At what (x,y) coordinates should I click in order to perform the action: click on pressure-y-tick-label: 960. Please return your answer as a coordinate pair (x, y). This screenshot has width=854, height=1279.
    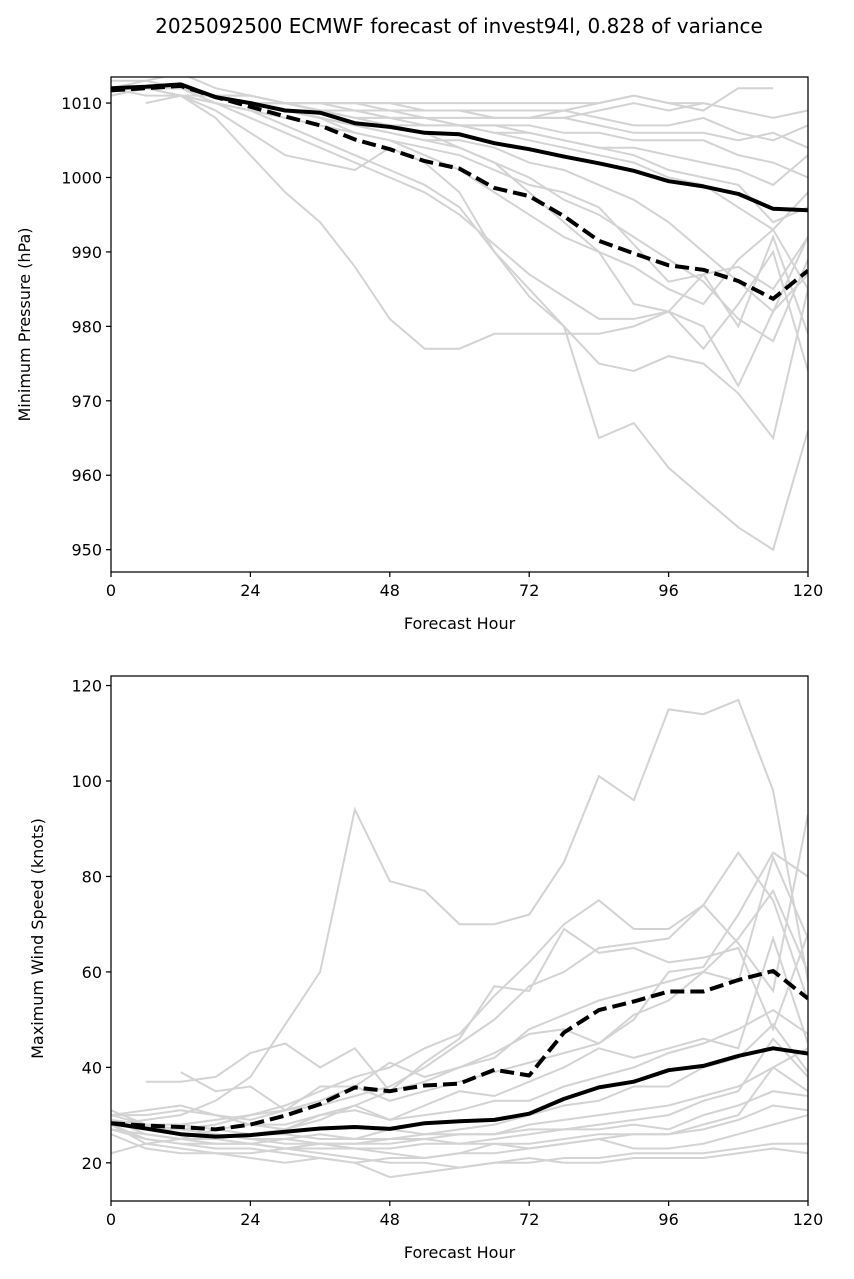
    Looking at the image, I should click on (86, 475).